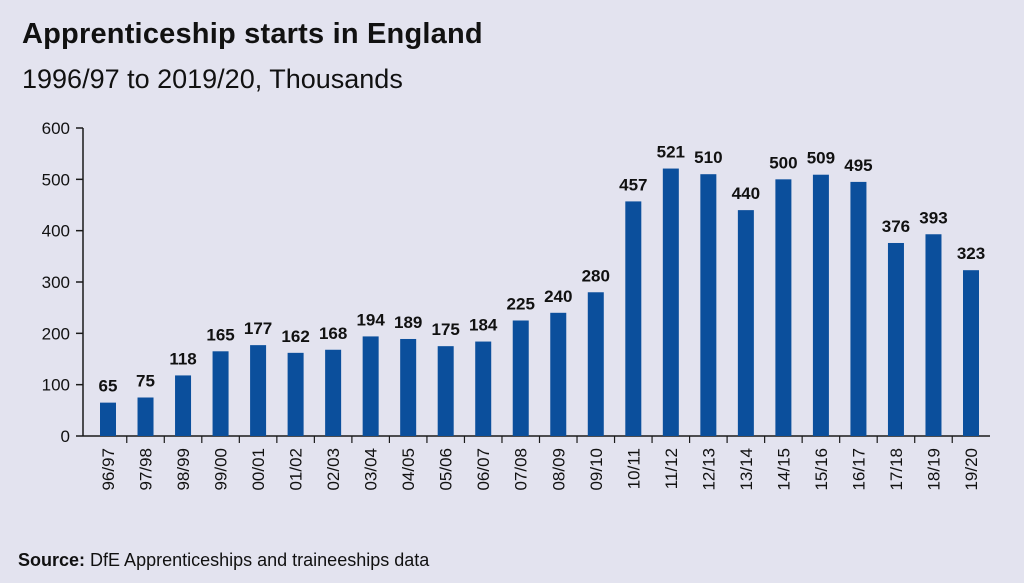  Describe the element at coordinates (746, 469) in the screenshot. I see `x-tick-label: 13/14` at that location.